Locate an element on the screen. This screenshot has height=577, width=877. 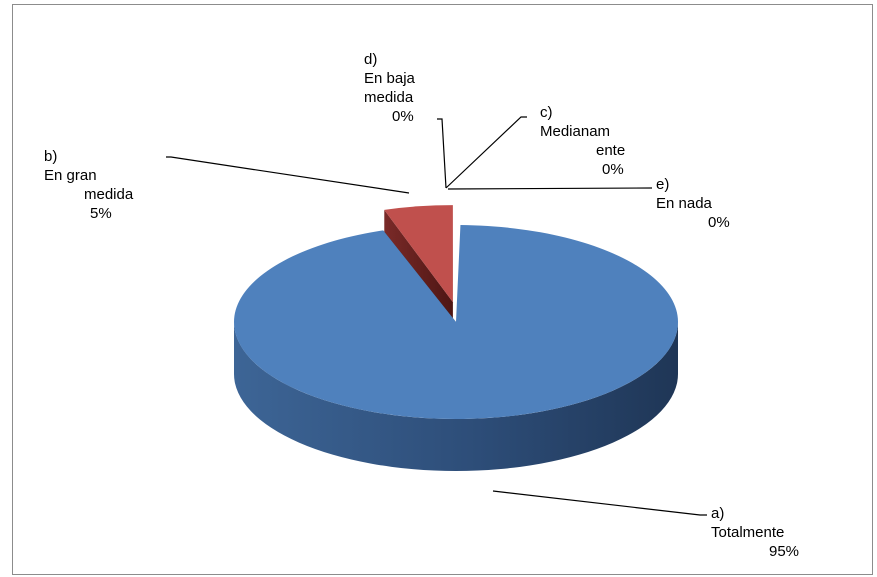
leader-line-slice-d is located at coordinates (442, 153).